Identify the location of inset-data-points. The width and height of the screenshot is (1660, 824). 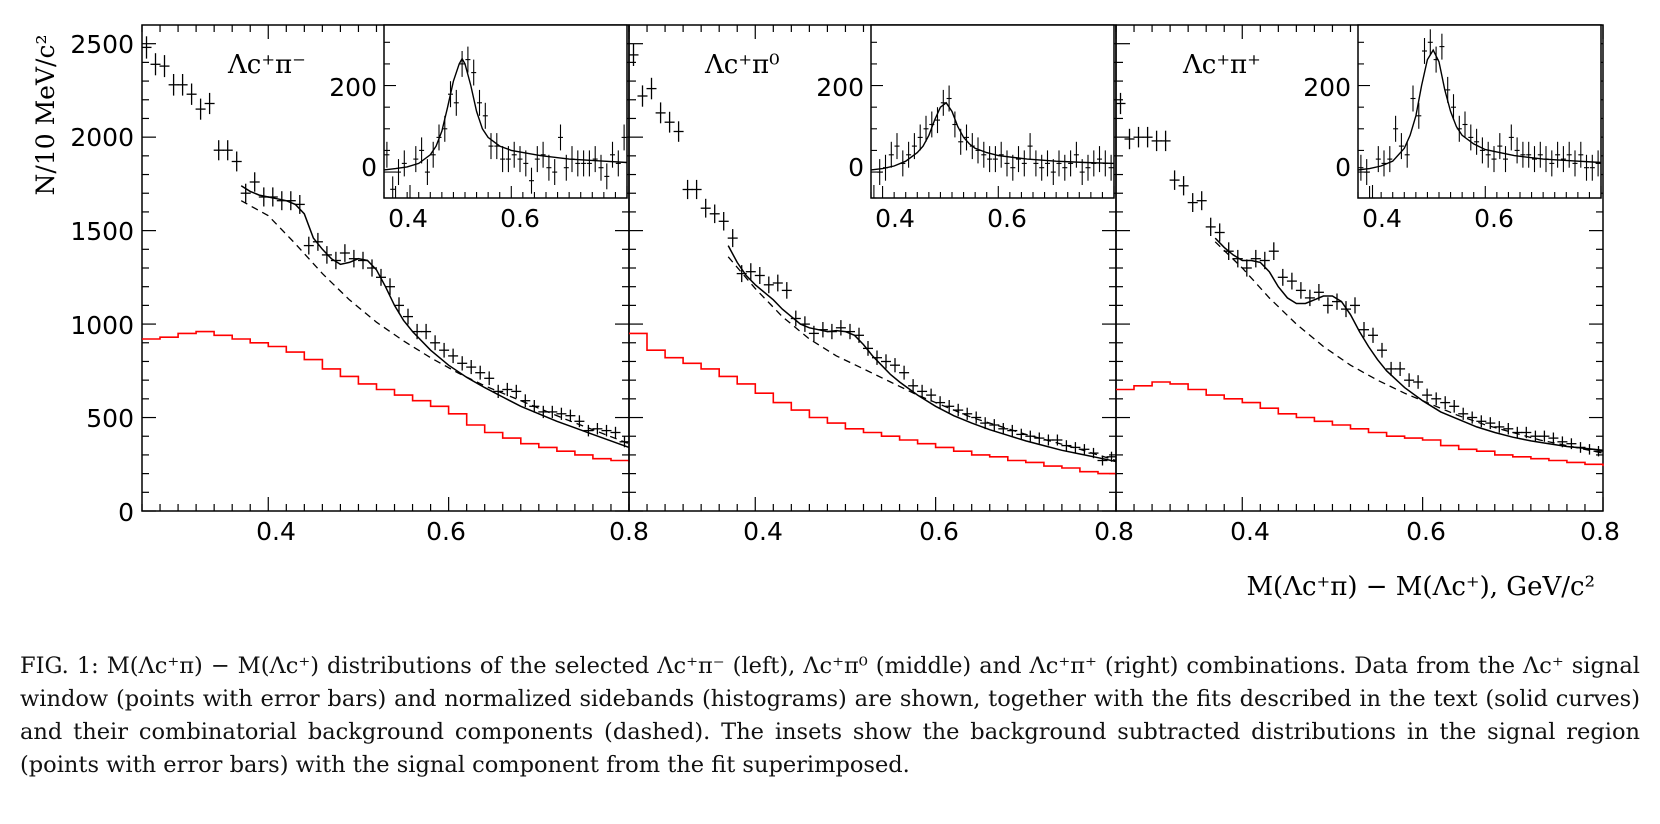
(1479, 114).